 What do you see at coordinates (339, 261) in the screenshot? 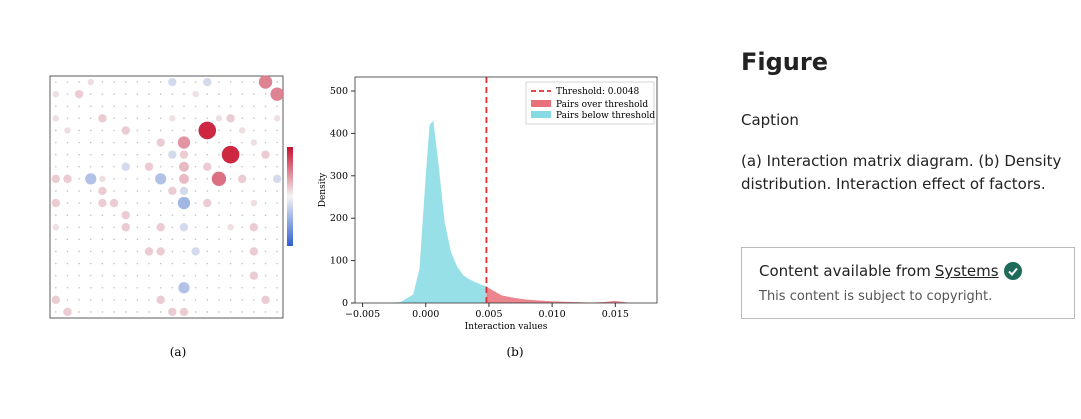
I see `y-tick-label: 100` at bounding box center [339, 261].